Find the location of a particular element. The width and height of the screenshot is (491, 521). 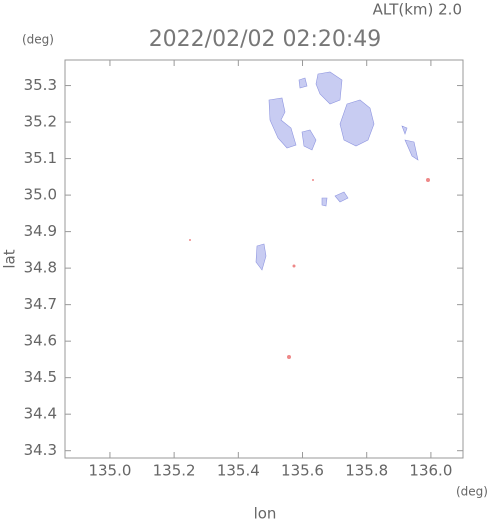

y-tick-label: 34.7 is located at coordinates (40, 304).